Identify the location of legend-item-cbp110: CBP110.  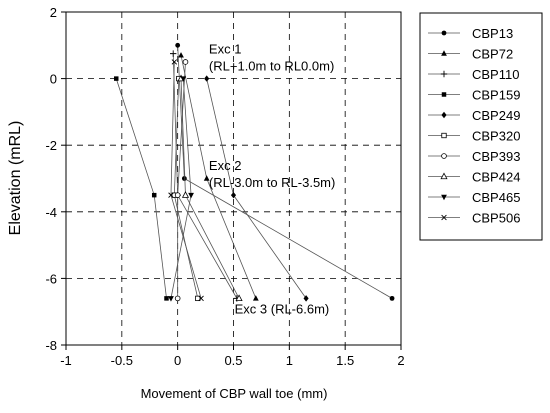
(473, 74).